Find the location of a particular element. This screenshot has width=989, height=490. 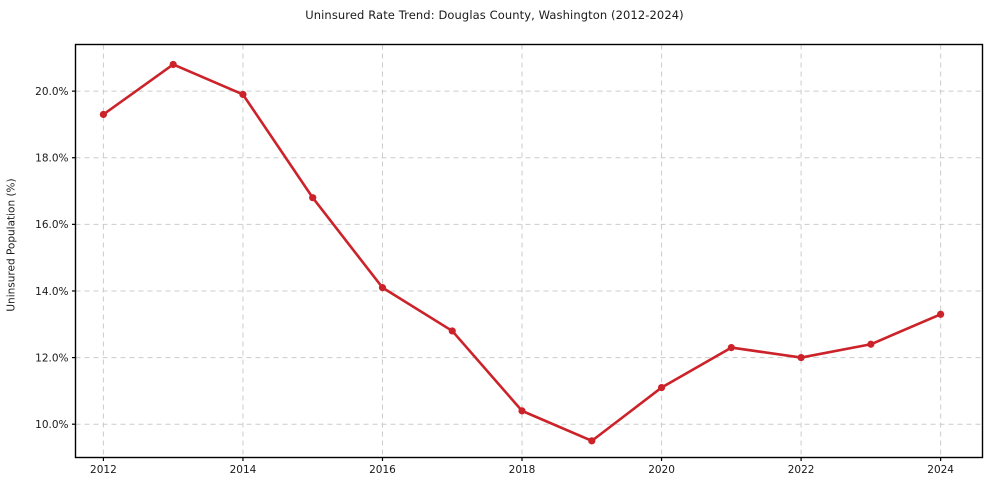

x-tick-label: 2020 is located at coordinates (661, 470).